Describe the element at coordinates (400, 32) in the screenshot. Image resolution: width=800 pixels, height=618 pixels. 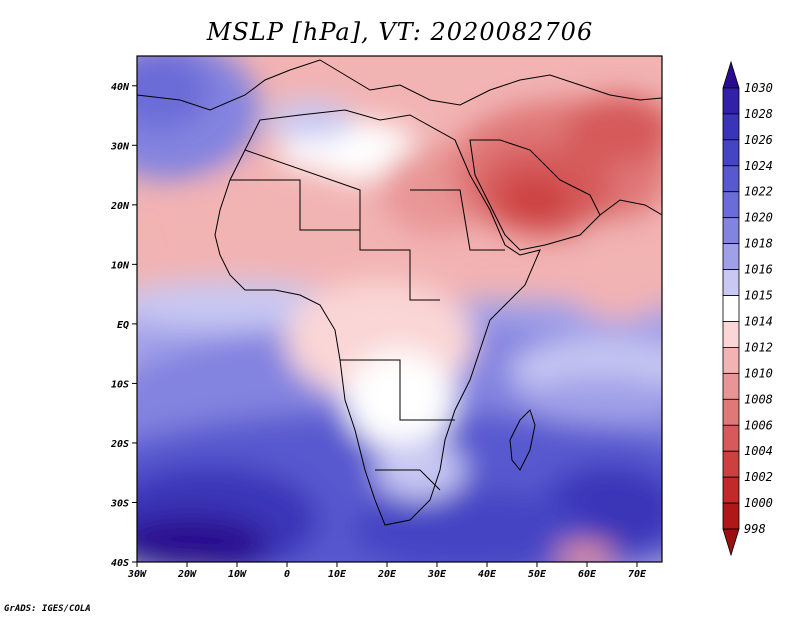
I see `map-title: MSLP [hPa], VT: 2020082706` at that location.